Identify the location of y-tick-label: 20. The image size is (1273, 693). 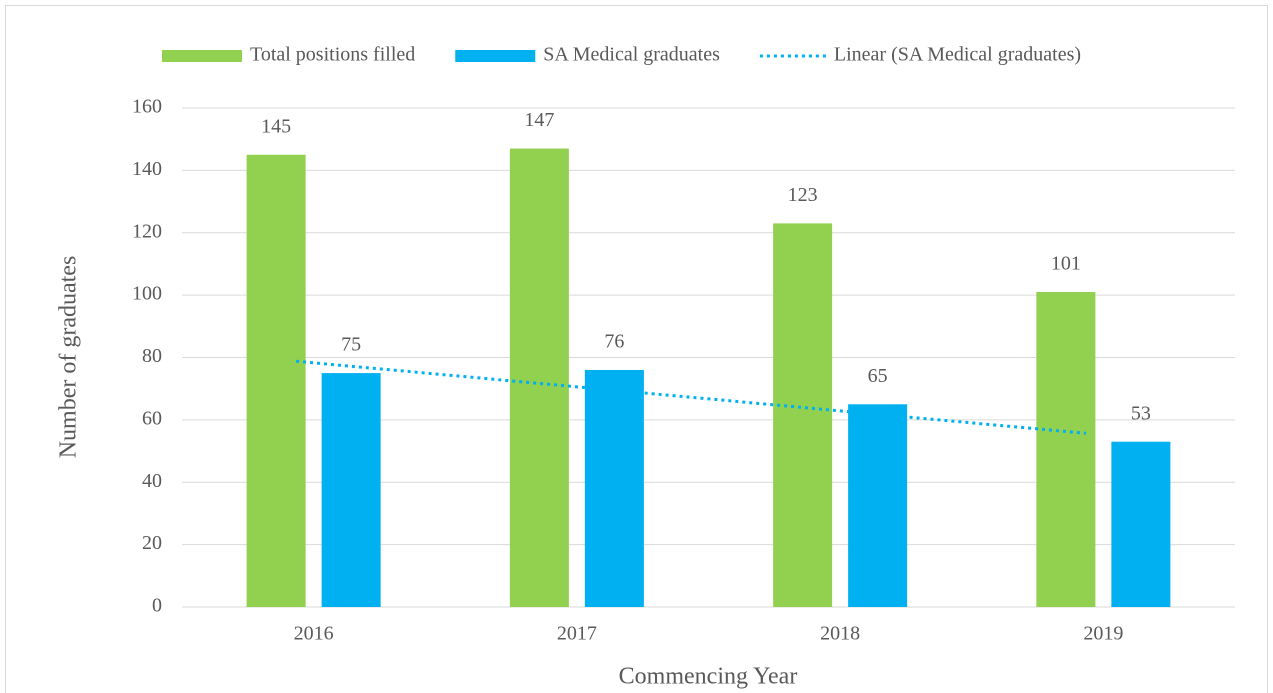
(152, 543).